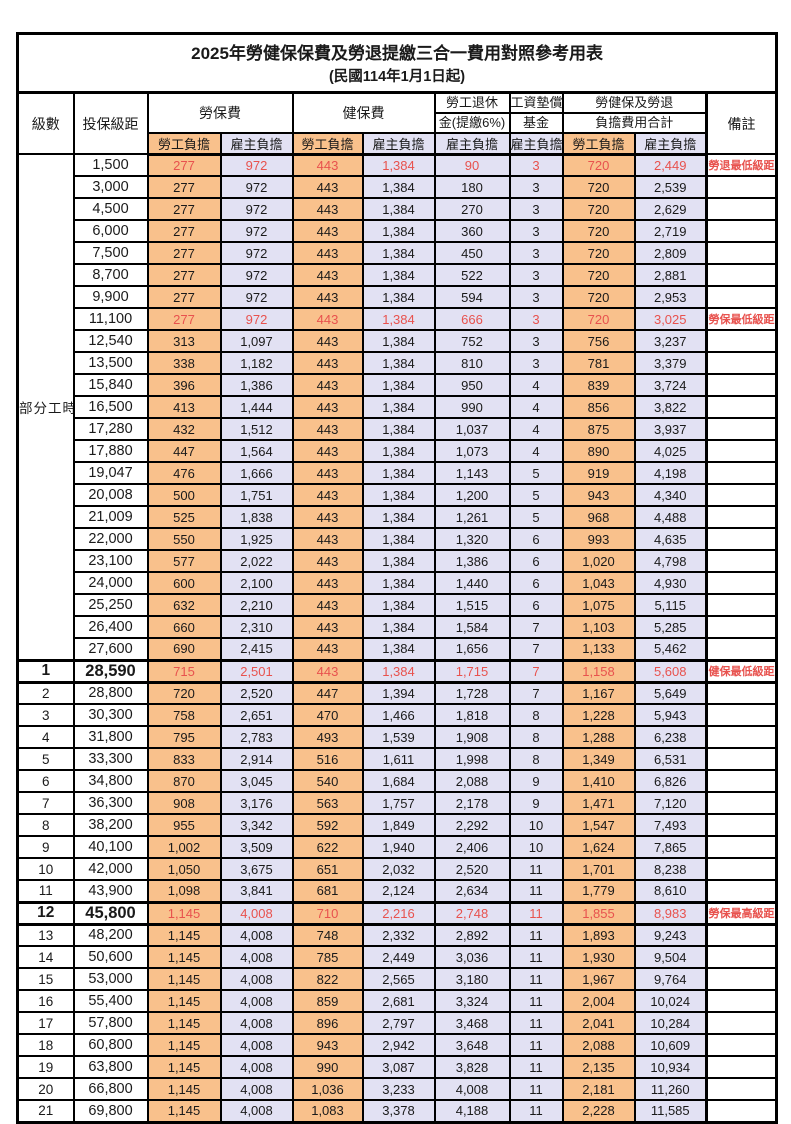 The height and width of the screenshot is (1124, 791). I want to click on cell-labor-ins-employer: 3,841, so click(256, 891).